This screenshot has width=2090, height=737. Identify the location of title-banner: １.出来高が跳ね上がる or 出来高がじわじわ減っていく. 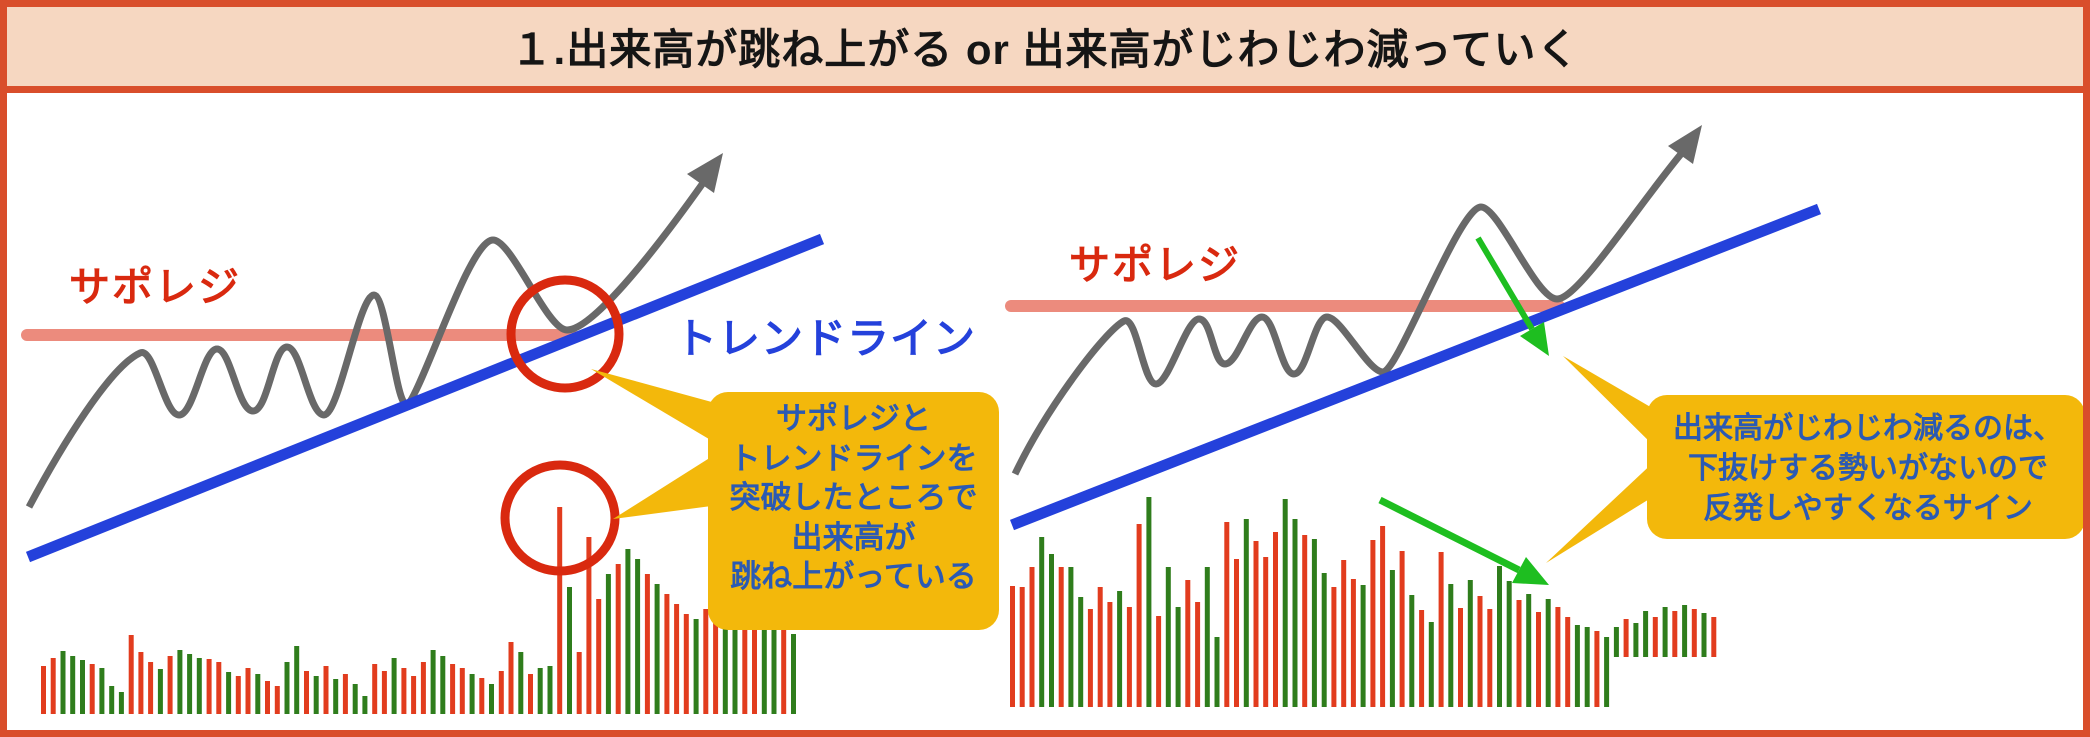
(1045, 50).